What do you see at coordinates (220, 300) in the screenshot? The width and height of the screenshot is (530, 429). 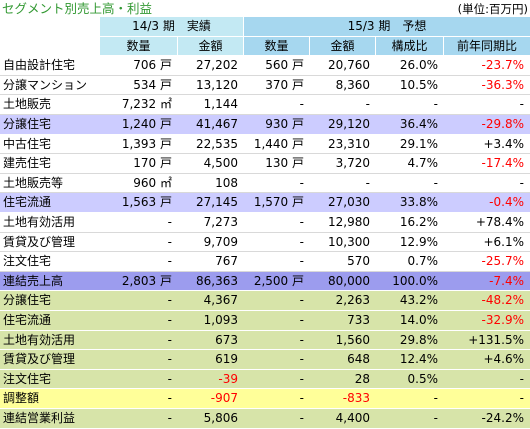 I see `amount-14-3-cell: 4,367` at bounding box center [220, 300].